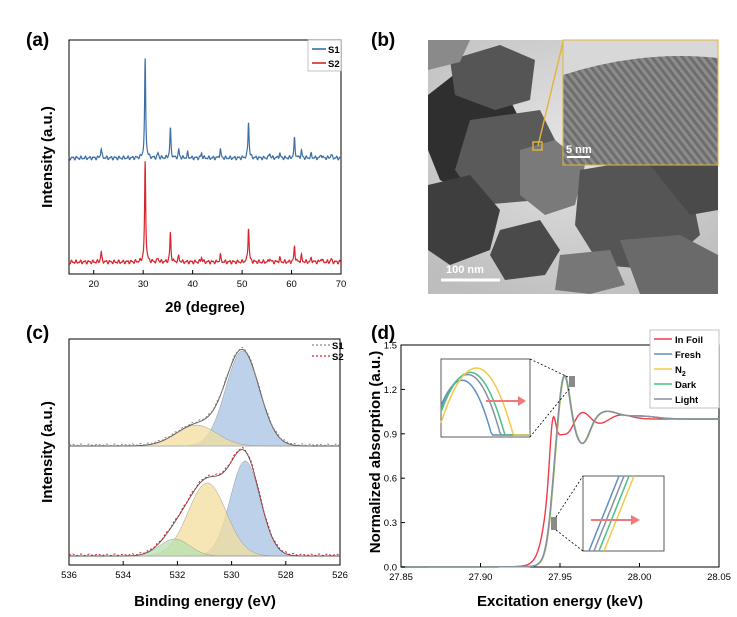  I want to click on panel-a-legend-s1: S1, so click(334, 50).